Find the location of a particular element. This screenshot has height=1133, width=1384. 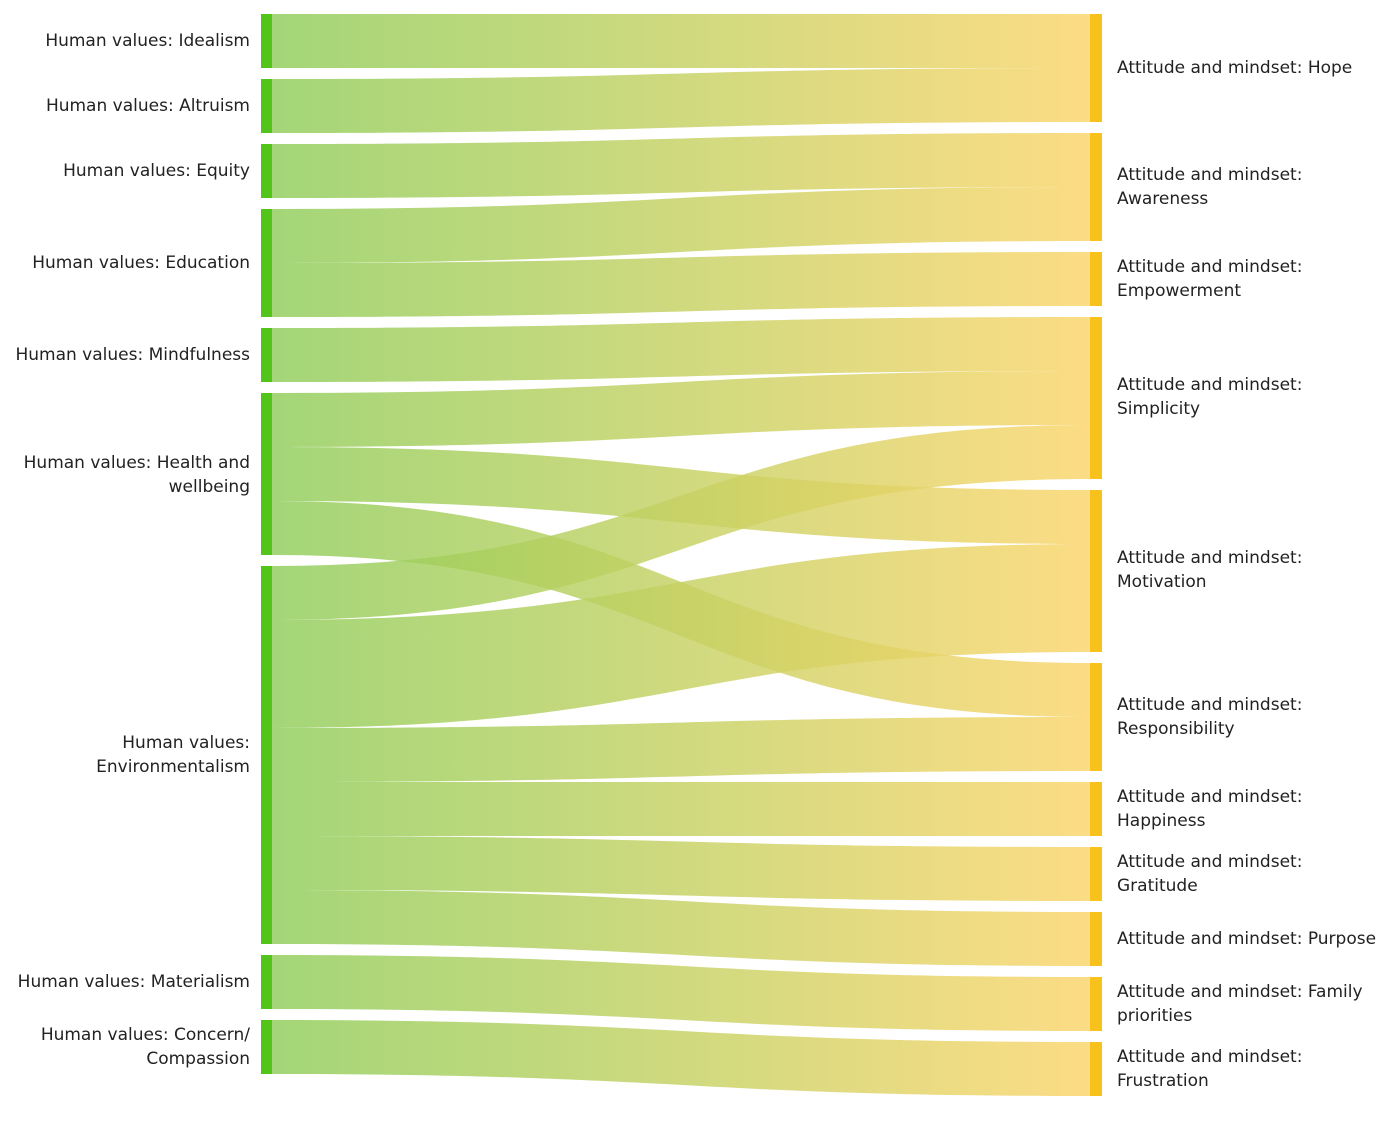

target-label-gratitude: Attitude and mindset: Gratitude is located at coordinates (1209, 874).